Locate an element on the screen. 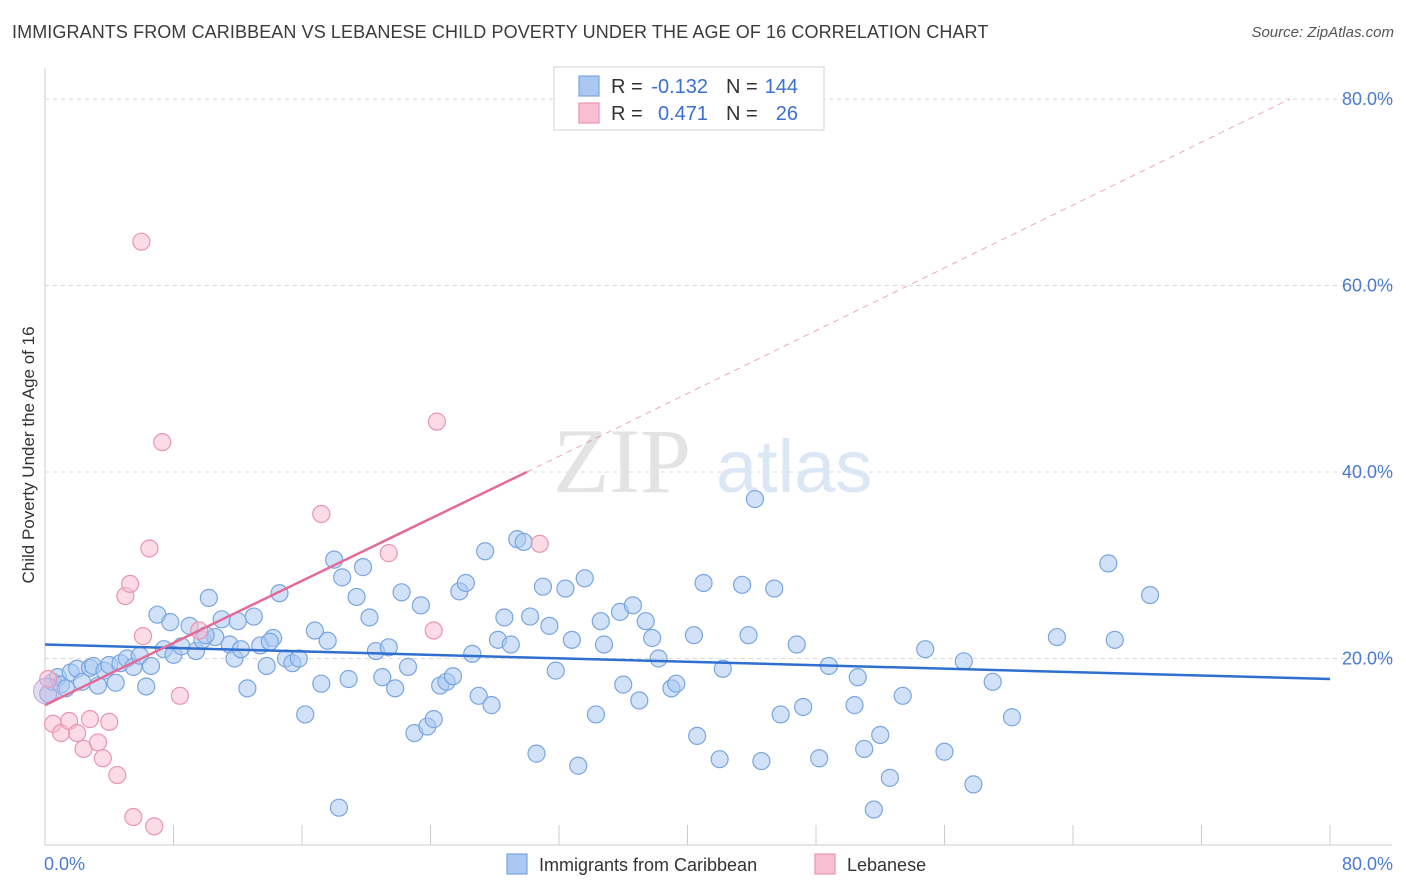  legend-n-value-pink: 26 is located at coordinates (787, 114).